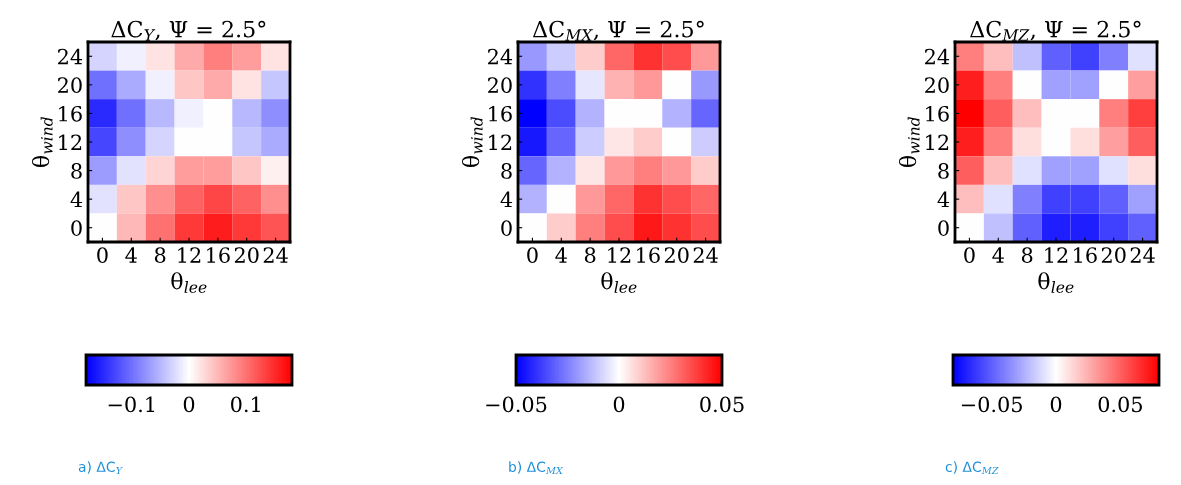 The height and width of the screenshot is (485, 1181). Describe the element at coordinates (618, 30) in the screenshot. I see `chart-title: ΔC$_{MX}$, Ψ = 2.5°` at that location.